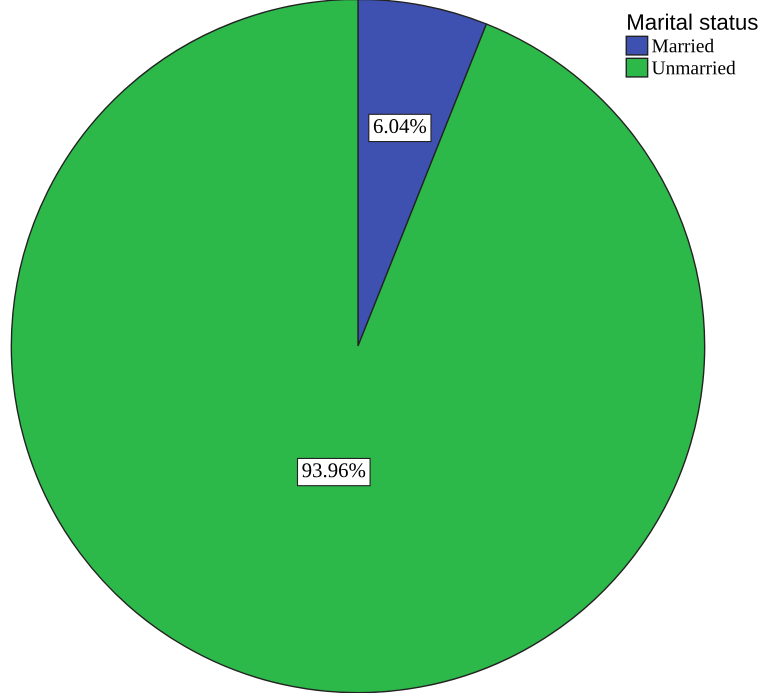  Describe the element at coordinates (693, 22) in the screenshot. I see `legend-title: Marital status` at that location.